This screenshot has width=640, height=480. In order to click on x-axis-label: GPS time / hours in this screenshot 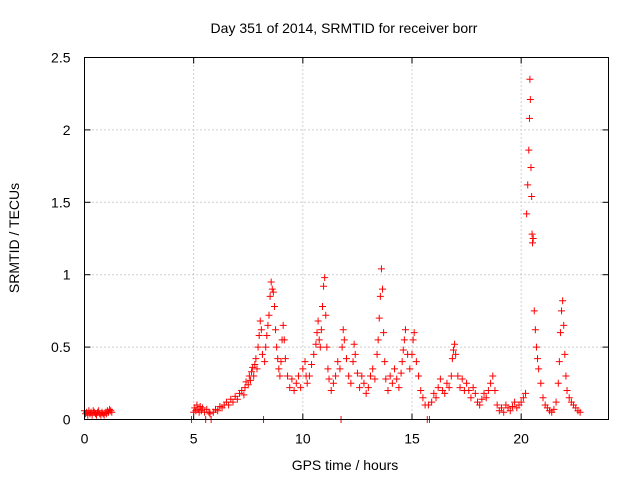, I will do `click(345, 465)`.